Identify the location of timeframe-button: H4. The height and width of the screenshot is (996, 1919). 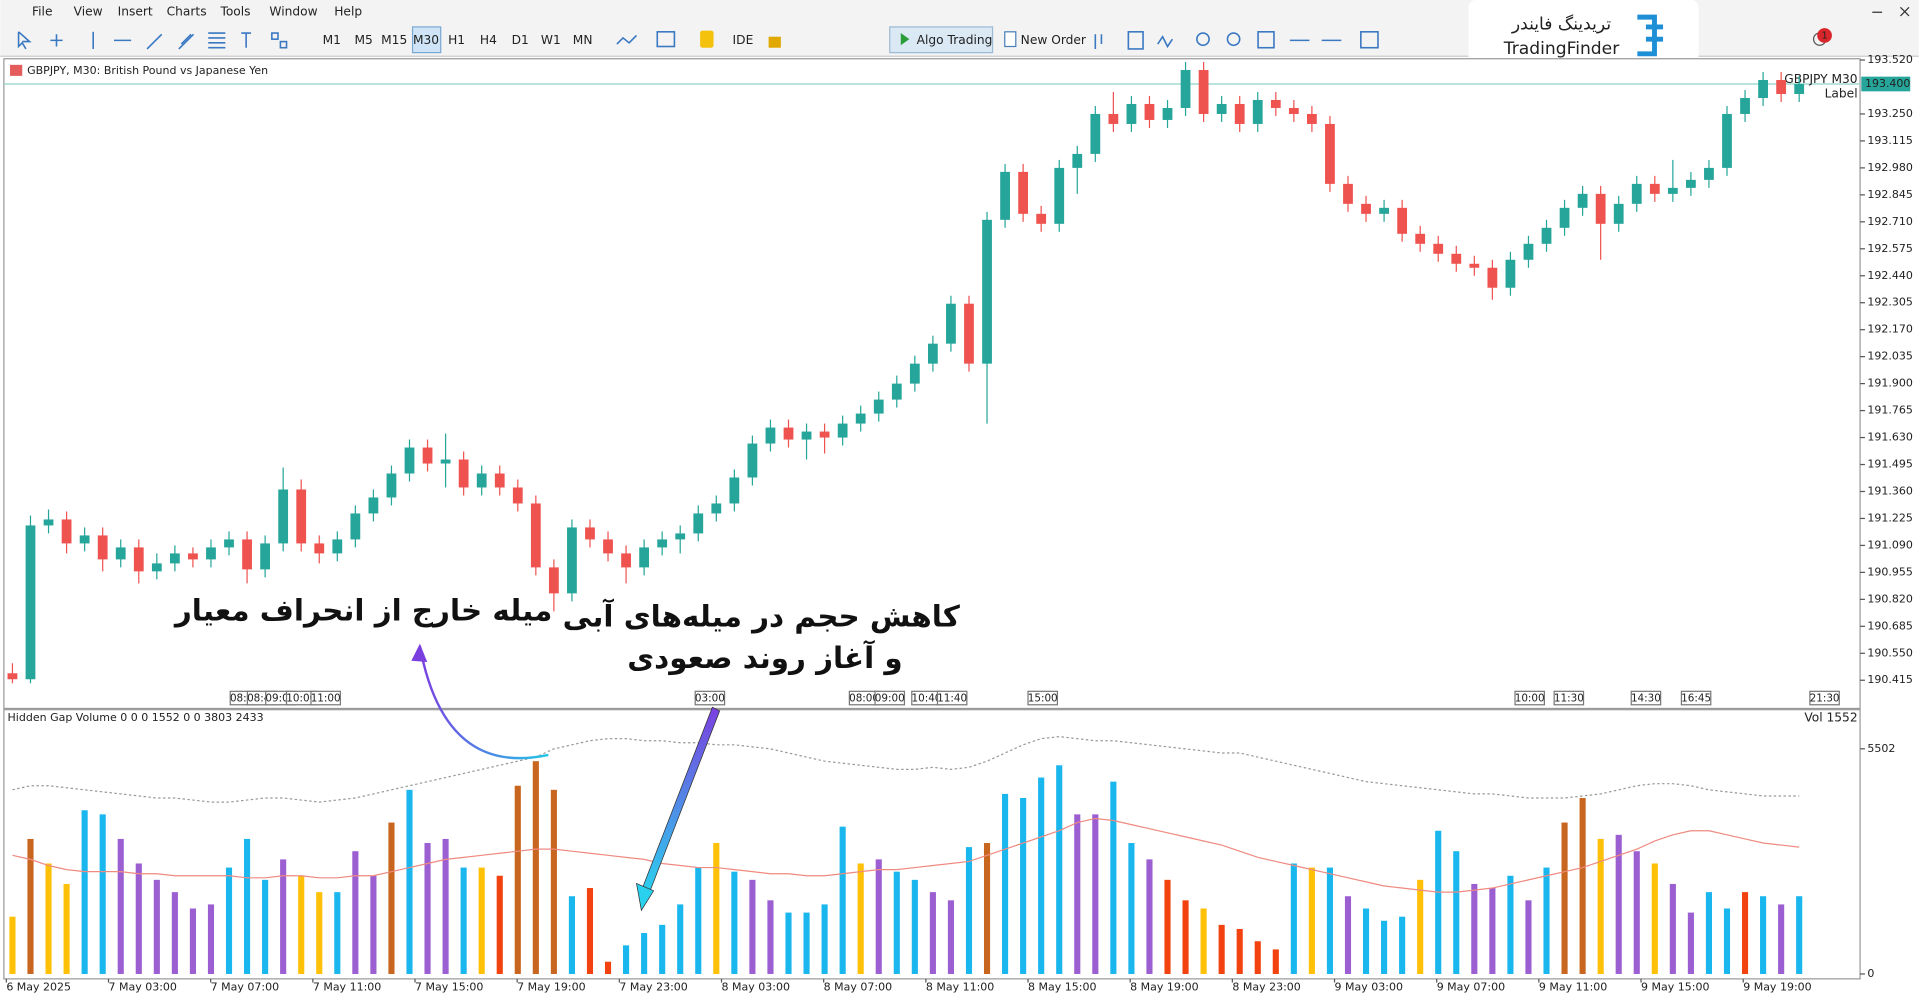
(488, 40).